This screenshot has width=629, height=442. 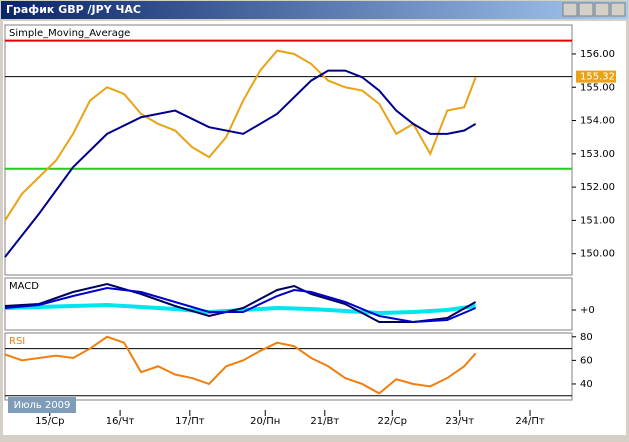 I want to click on price-tag, so click(x=596, y=76).